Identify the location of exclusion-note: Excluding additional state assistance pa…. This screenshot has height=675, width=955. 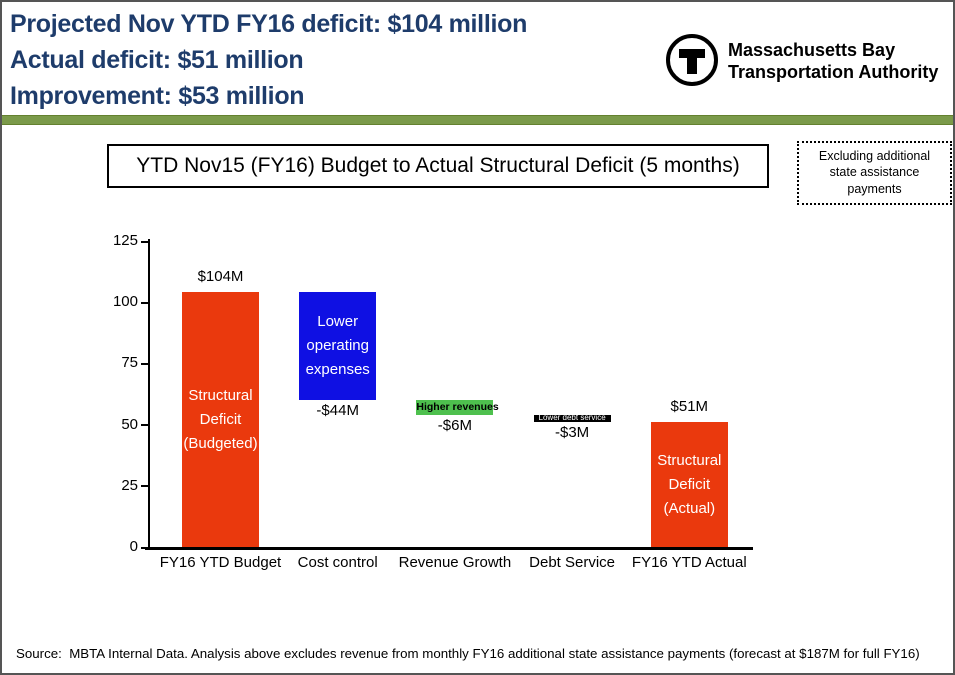
(874, 173).